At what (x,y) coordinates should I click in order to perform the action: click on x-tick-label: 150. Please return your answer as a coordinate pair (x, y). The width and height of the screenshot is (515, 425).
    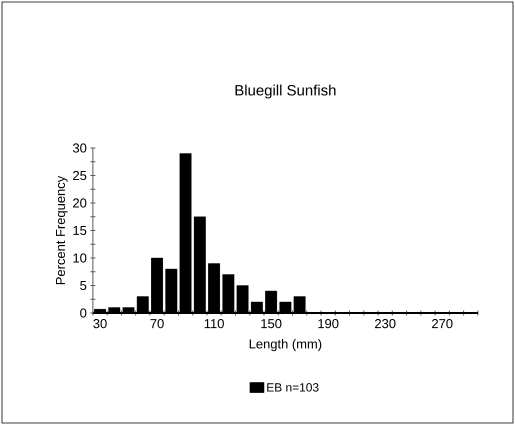
    Looking at the image, I should click on (271, 323).